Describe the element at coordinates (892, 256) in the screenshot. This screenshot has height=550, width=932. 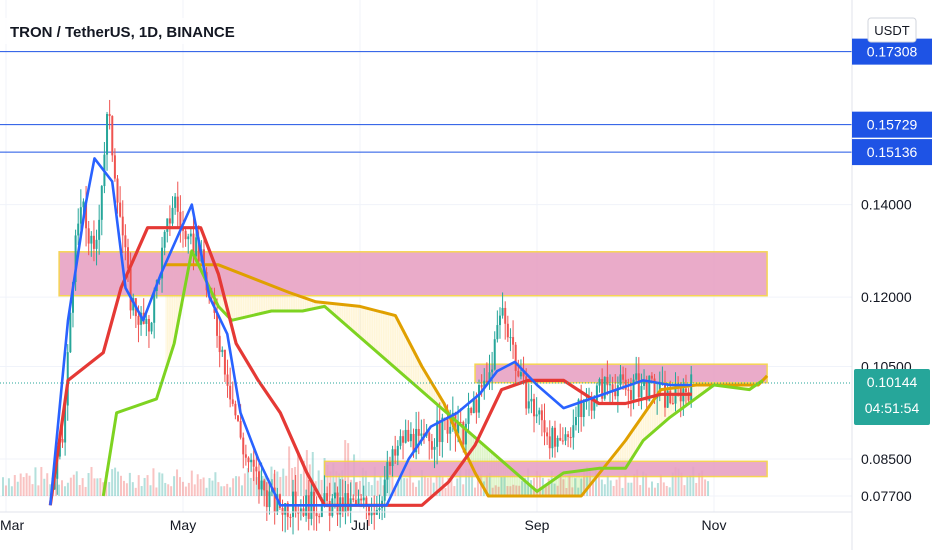
I see `price-axis-panel` at that location.